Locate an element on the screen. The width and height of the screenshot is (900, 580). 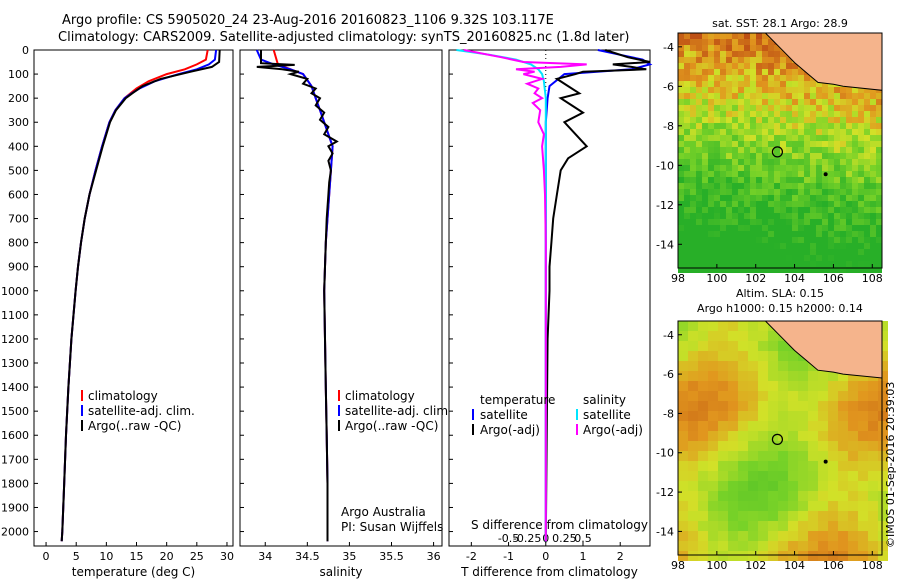
y-tick-label: 100 is located at coordinates (18, 74).